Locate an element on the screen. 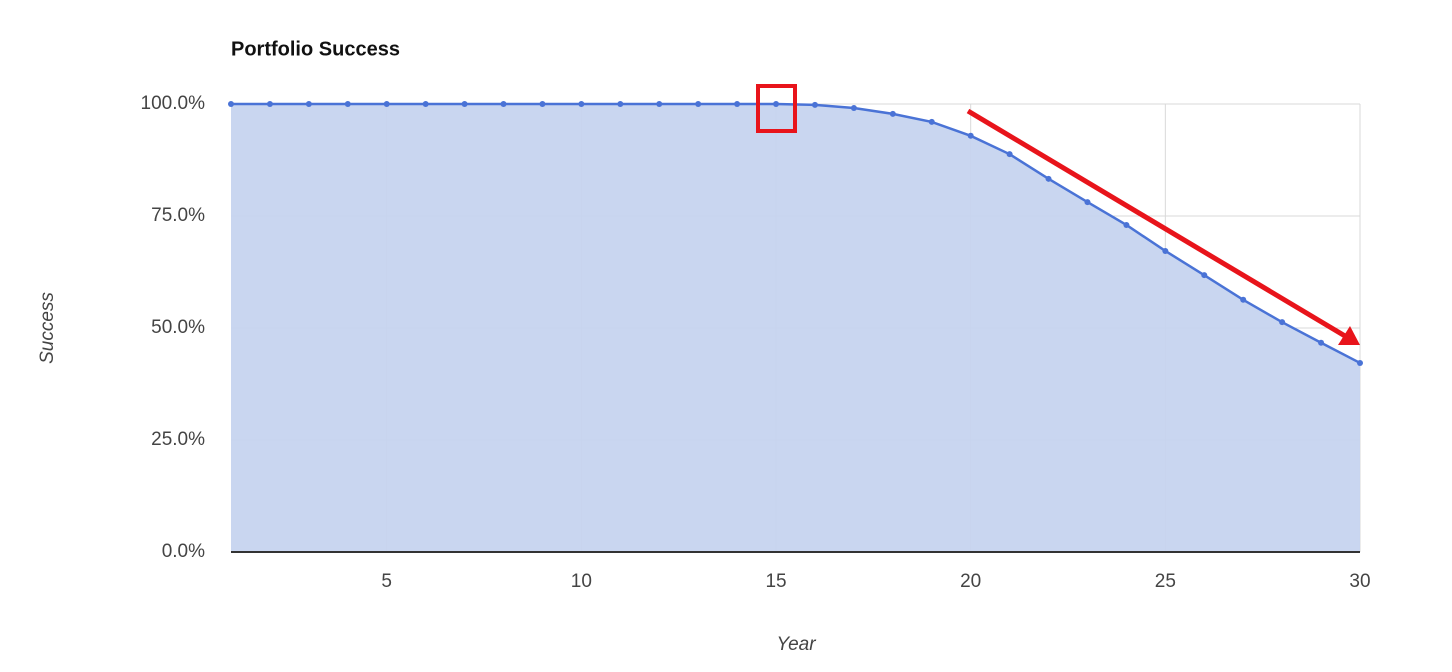  trend-arrow is located at coordinates (1156, 223).